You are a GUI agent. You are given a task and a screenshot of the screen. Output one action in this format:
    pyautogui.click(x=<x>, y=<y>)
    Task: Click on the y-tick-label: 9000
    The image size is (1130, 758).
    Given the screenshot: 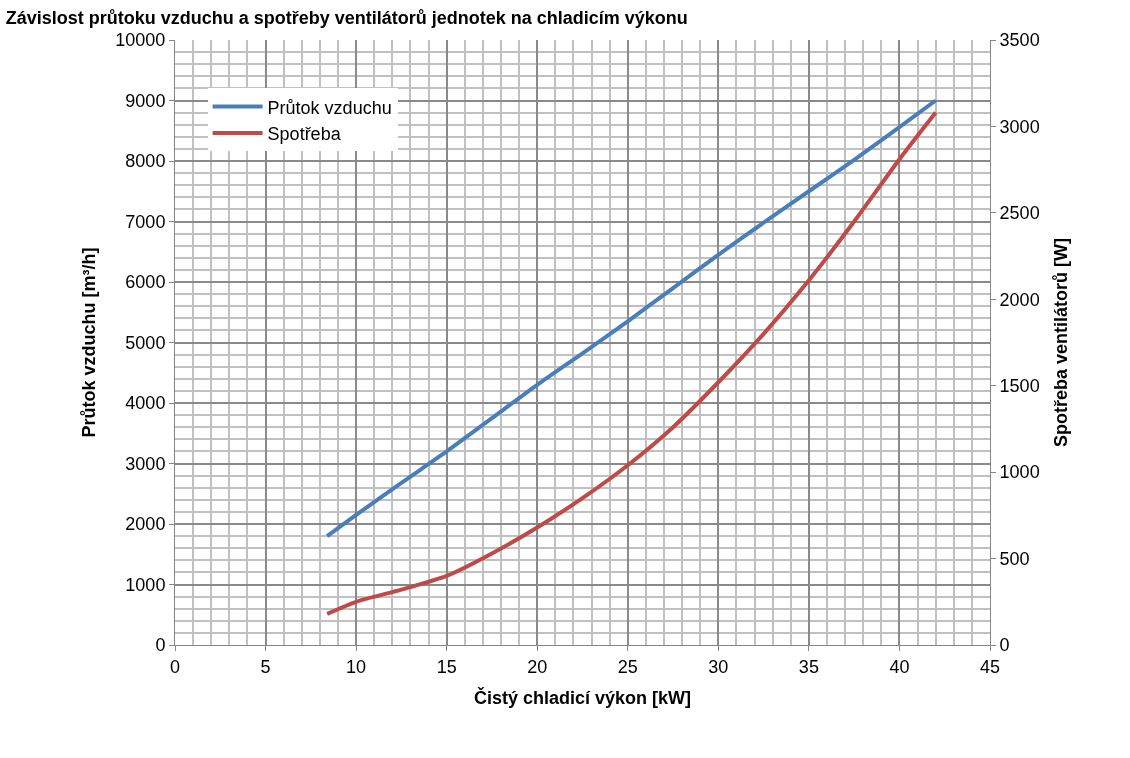 What is the action you would take?
    pyautogui.click(x=145, y=100)
    